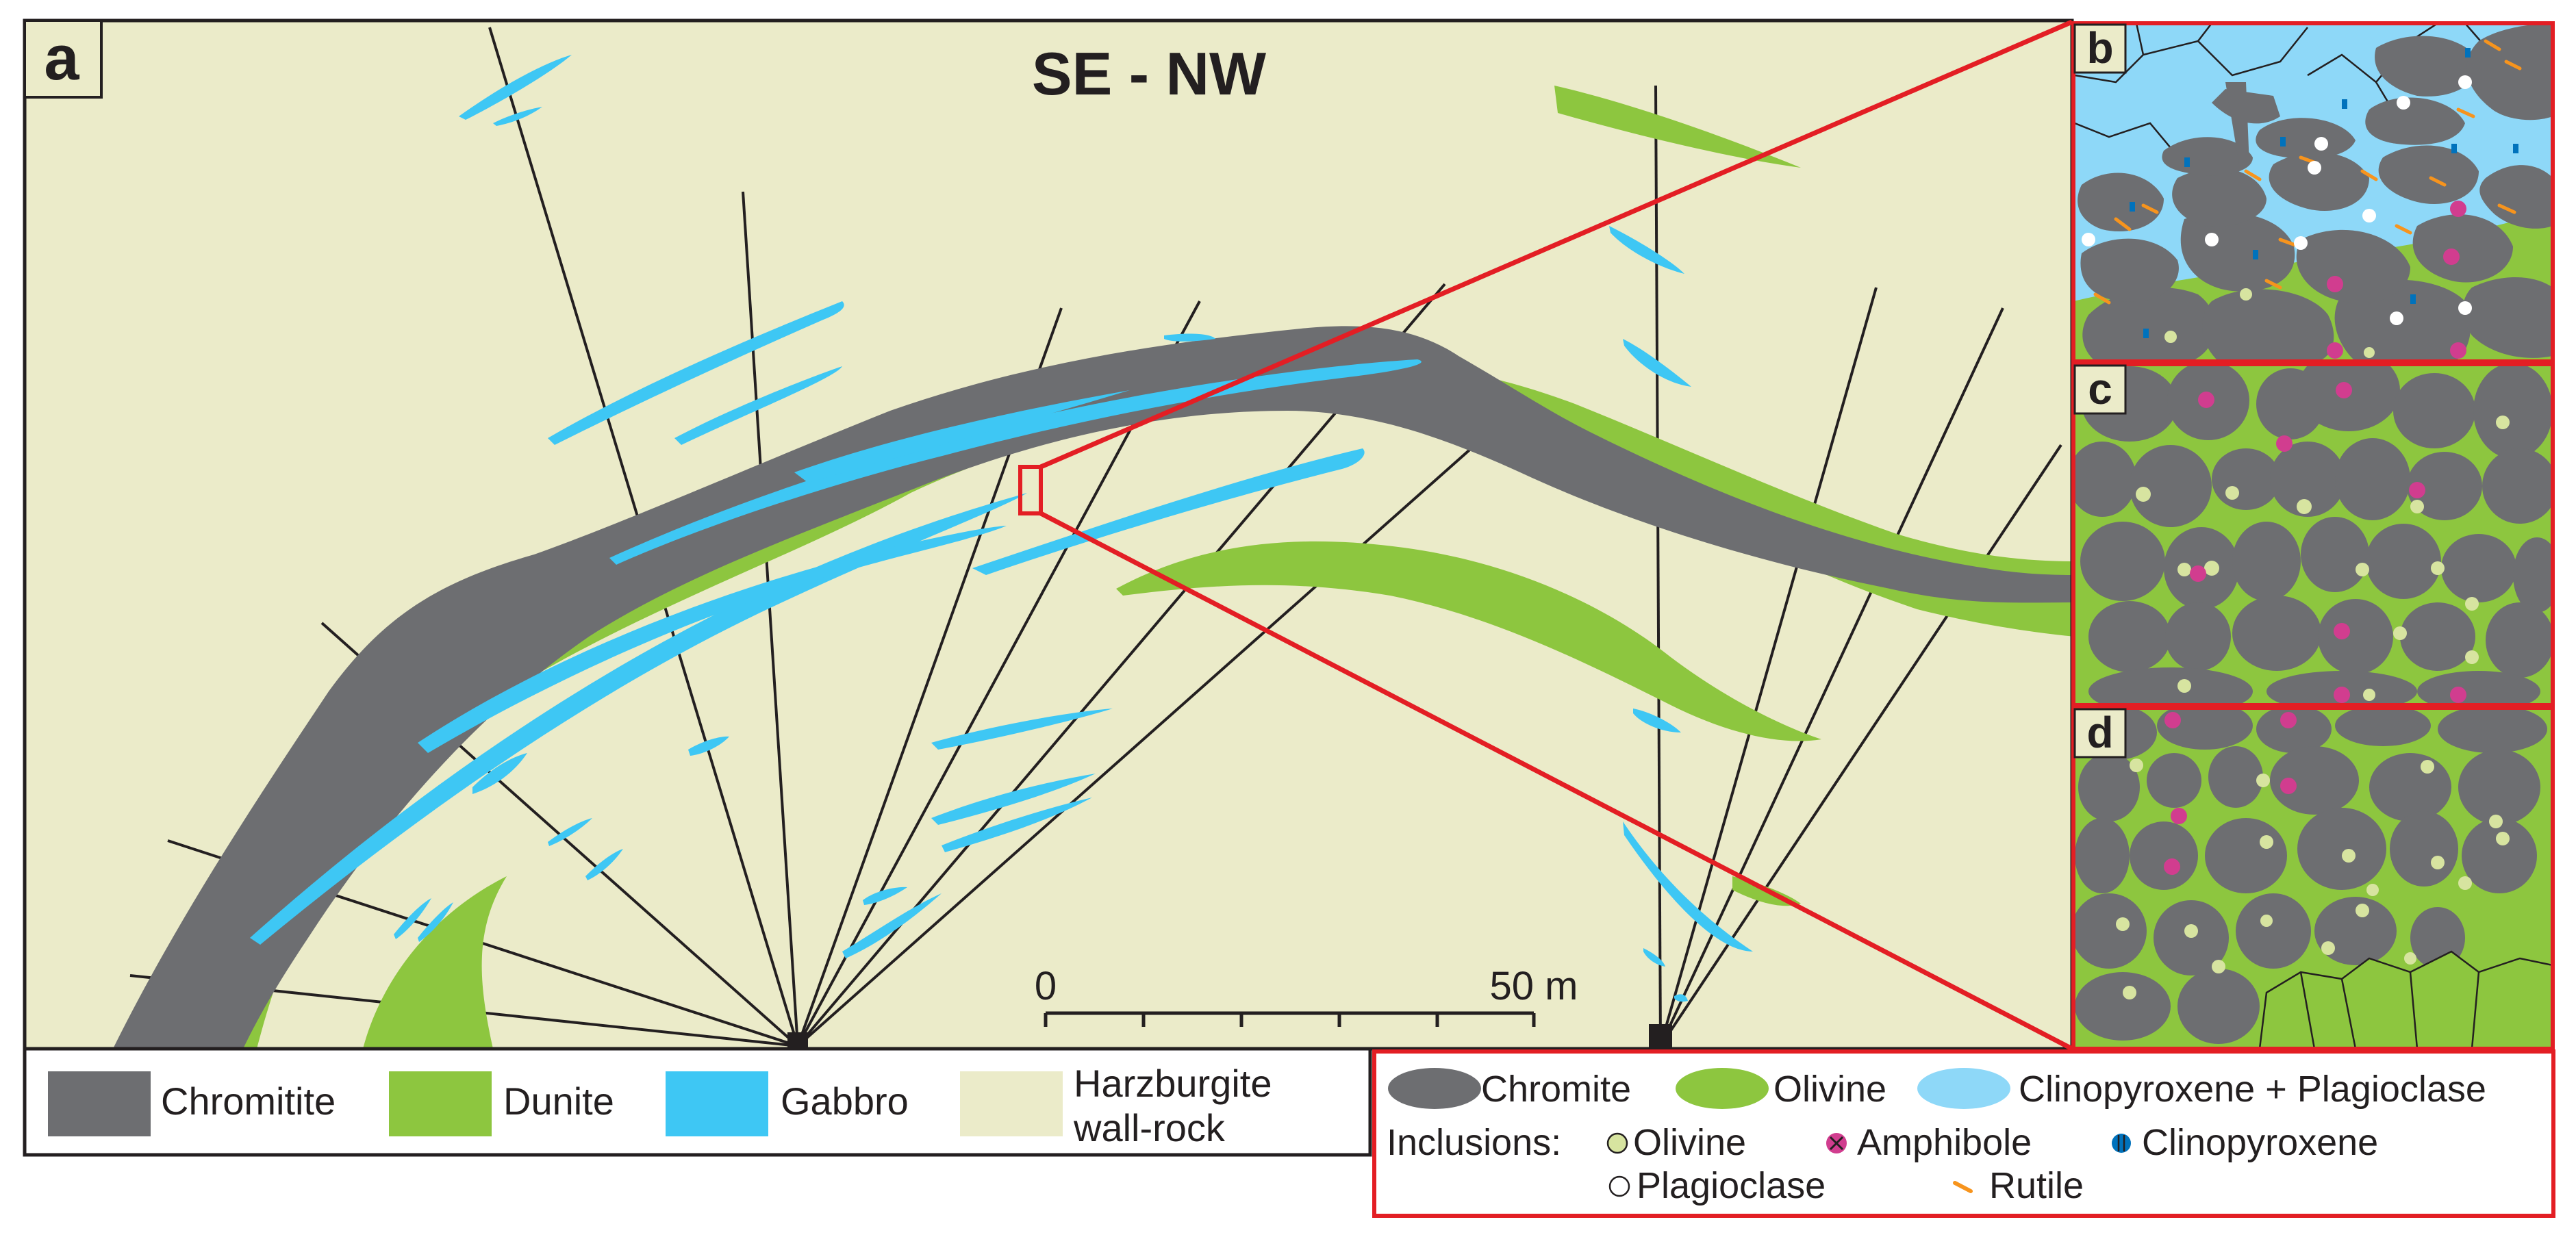 The width and height of the screenshot is (2576, 1237). I want to click on plagioclase-circle-icon, so click(1619, 1186).